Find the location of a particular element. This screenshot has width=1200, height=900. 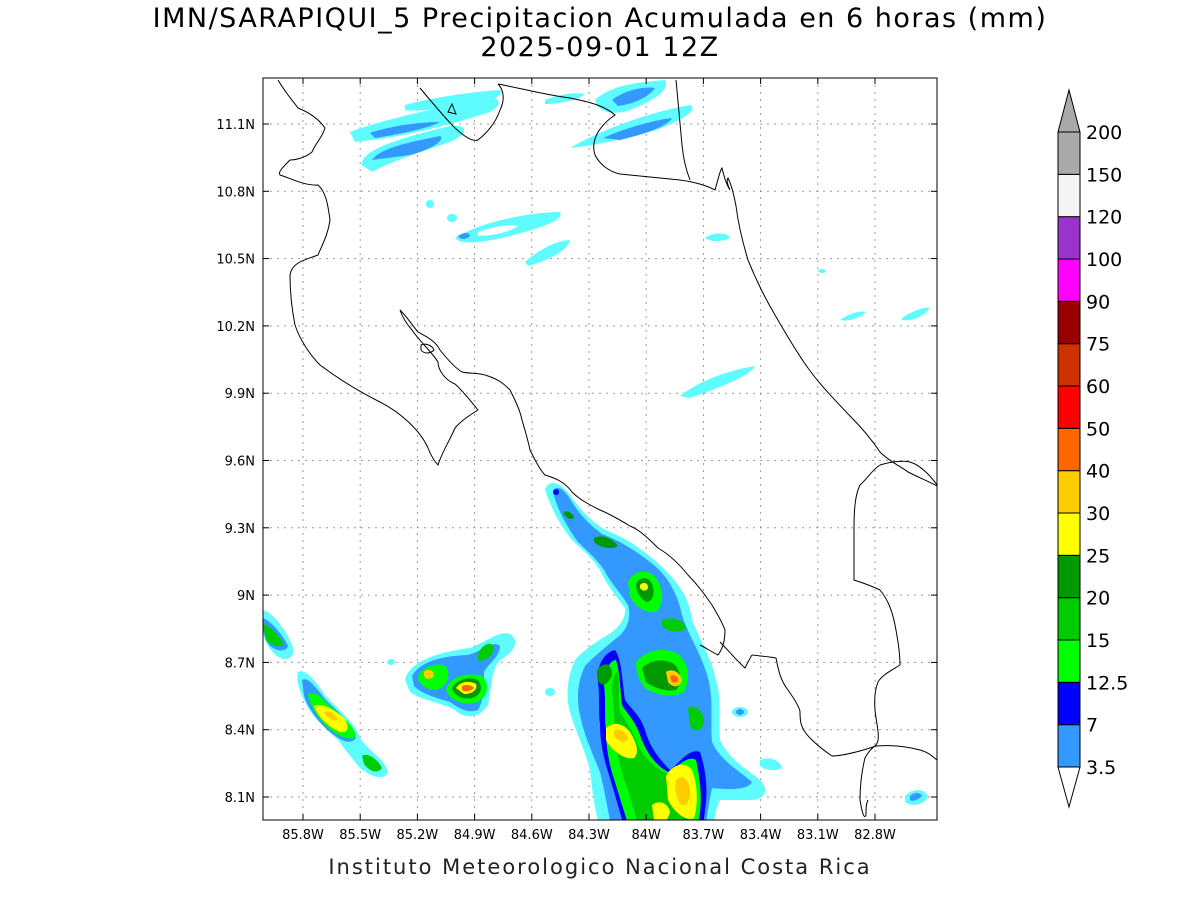

lat-label: 8.4N is located at coordinates (240, 731).